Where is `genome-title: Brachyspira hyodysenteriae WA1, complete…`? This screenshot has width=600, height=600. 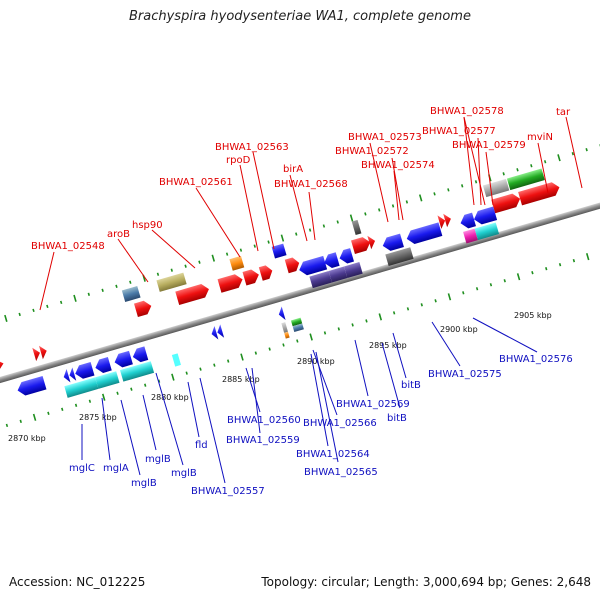
genome-title: Brachyspira hyodysenteriae WA1, complete… is located at coordinates (300, 16).